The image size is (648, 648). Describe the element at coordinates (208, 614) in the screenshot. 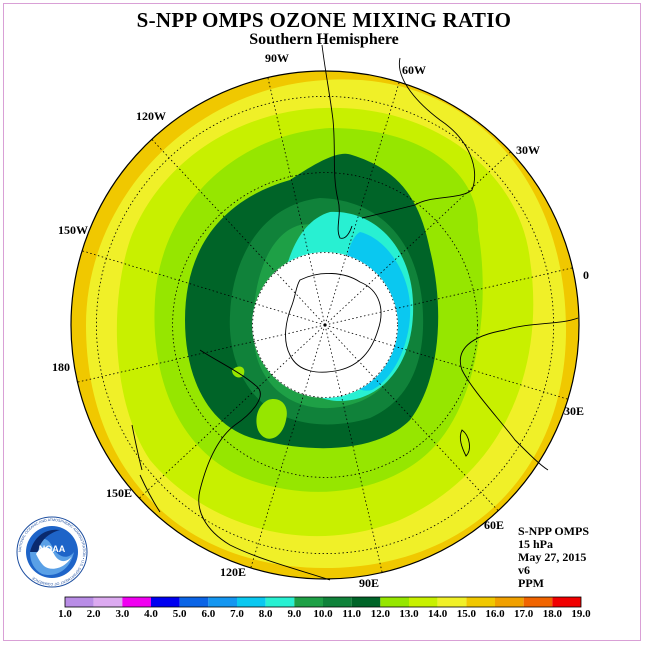

I see `color-bar-tick-label: 6.0` at that location.